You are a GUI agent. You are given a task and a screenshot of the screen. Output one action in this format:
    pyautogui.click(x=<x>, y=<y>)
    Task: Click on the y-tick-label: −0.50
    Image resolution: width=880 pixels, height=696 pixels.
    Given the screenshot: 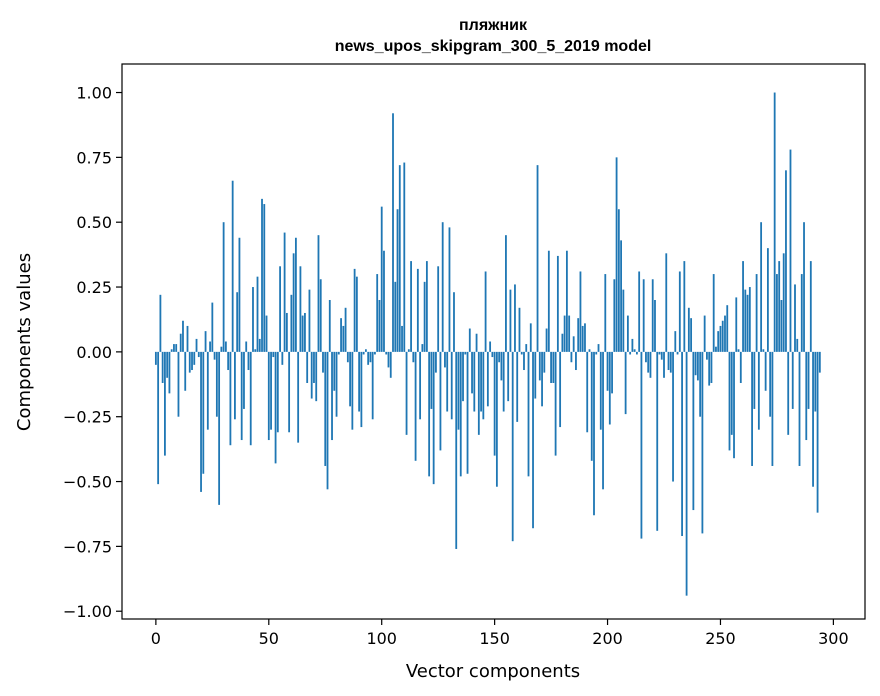 What is the action you would take?
    pyautogui.click(x=87, y=482)
    